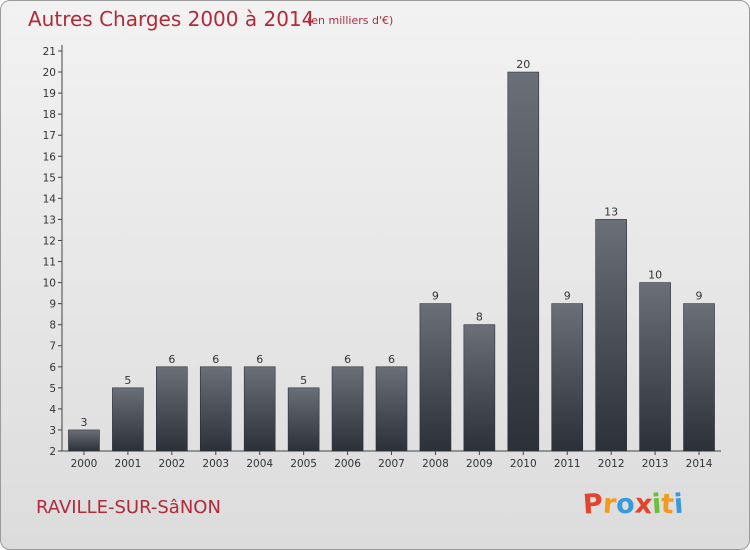 This screenshot has height=550, width=750. Describe the element at coordinates (49, 136) in the screenshot. I see `y-tick-label: 17` at that location.